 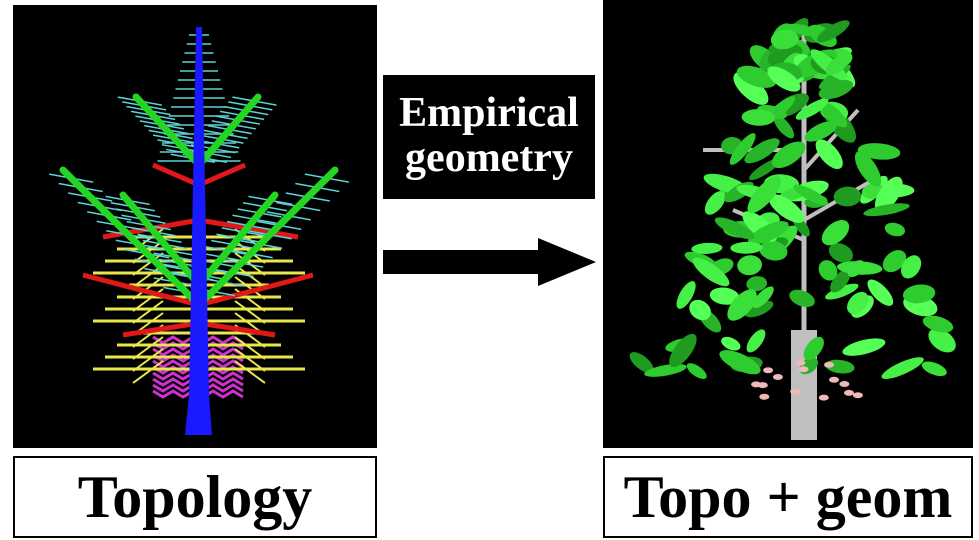 What do you see at coordinates (195, 497) in the screenshot?
I see `topology-caption: Topology` at bounding box center [195, 497].